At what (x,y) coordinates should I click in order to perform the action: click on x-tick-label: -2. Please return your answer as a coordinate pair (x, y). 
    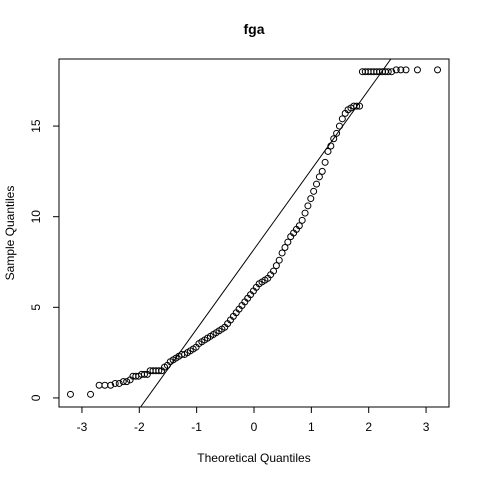
    Looking at the image, I should click on (139, 427).